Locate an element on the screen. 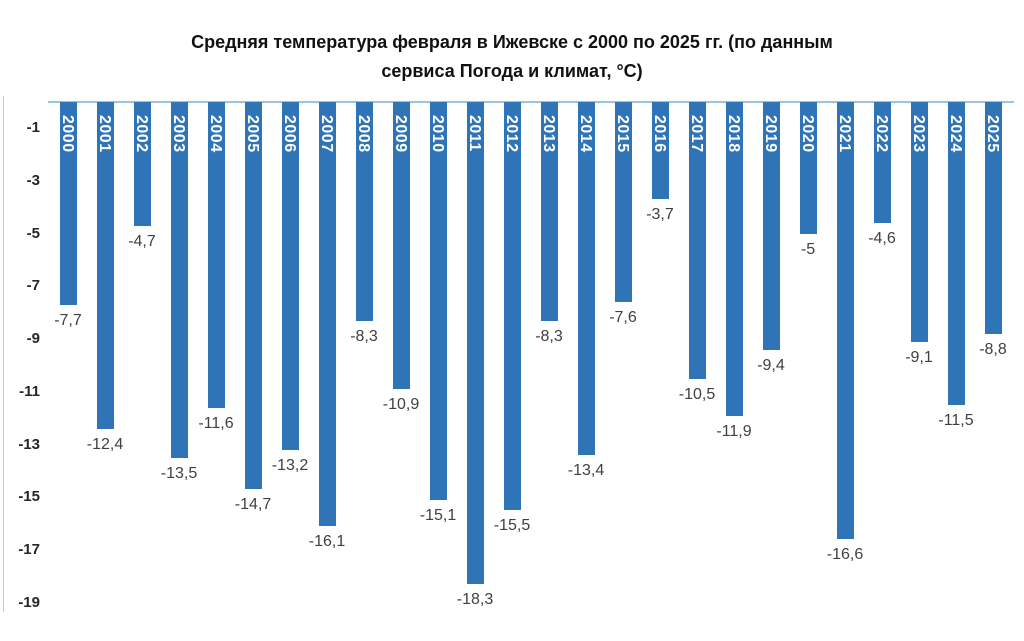 The height and width of the screenshot is (641, 1024). bar-value-label: -3,7 is located at coordinates (660, 215).